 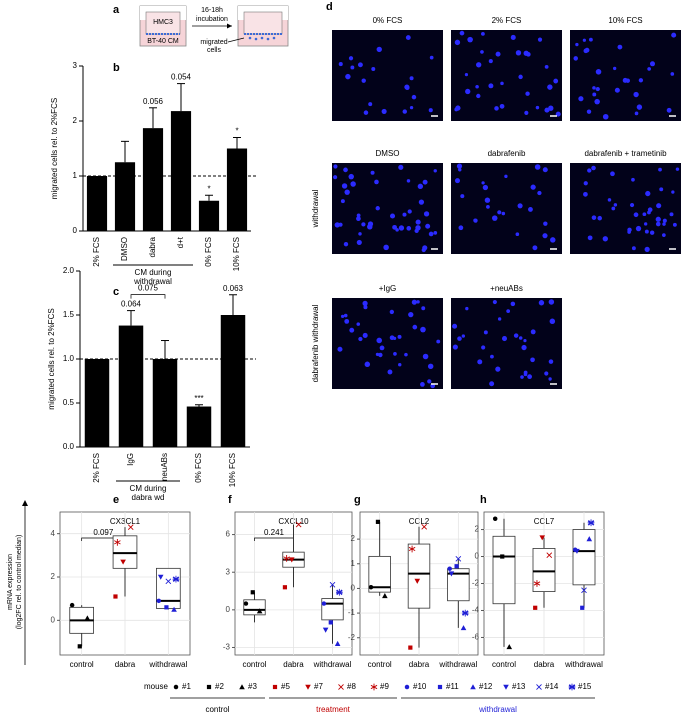 I want to click on panel-letter: e, so click(x=116, y=500).